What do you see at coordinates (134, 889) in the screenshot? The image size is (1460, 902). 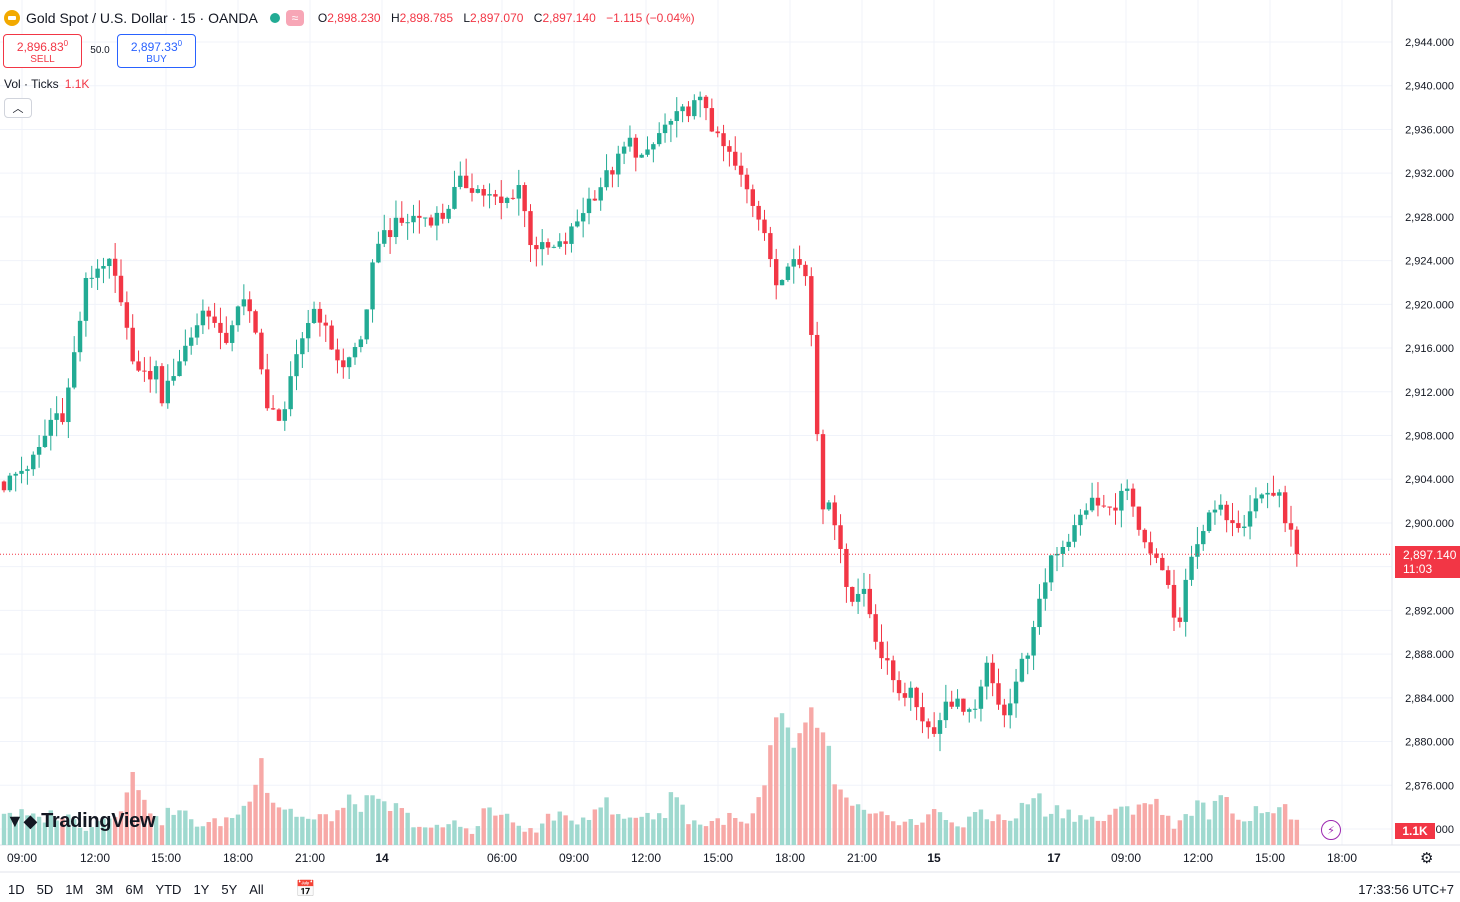 I see `range-6m-button: 6M` at bounding box center [134, 889].